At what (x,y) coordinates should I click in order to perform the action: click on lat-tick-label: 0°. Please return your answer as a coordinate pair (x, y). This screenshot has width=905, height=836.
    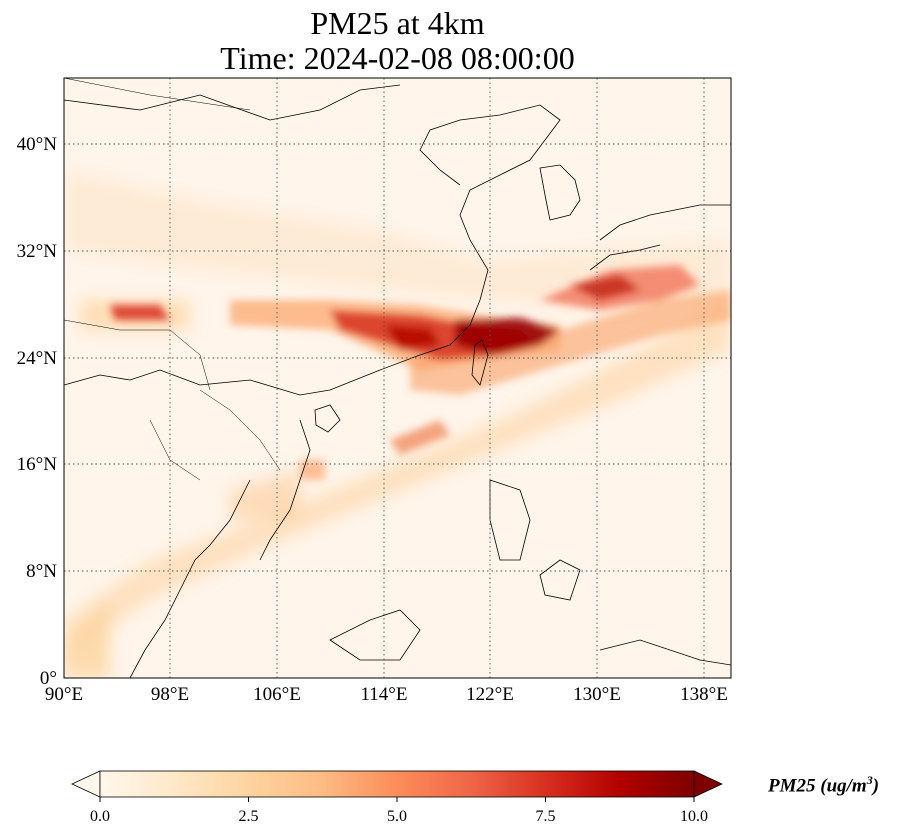
    Looking at the image, I should click on (48, 678).